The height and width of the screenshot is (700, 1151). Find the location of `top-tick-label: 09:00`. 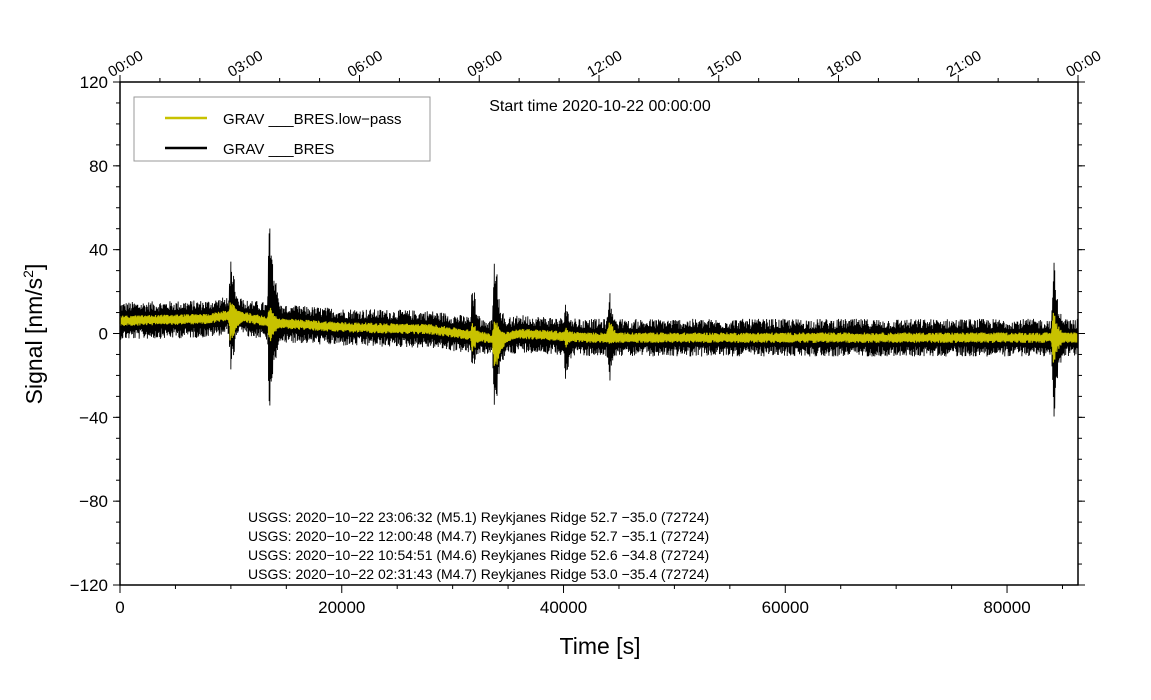

top-tick-label: 09:00 is located at coordinates (484, 63).